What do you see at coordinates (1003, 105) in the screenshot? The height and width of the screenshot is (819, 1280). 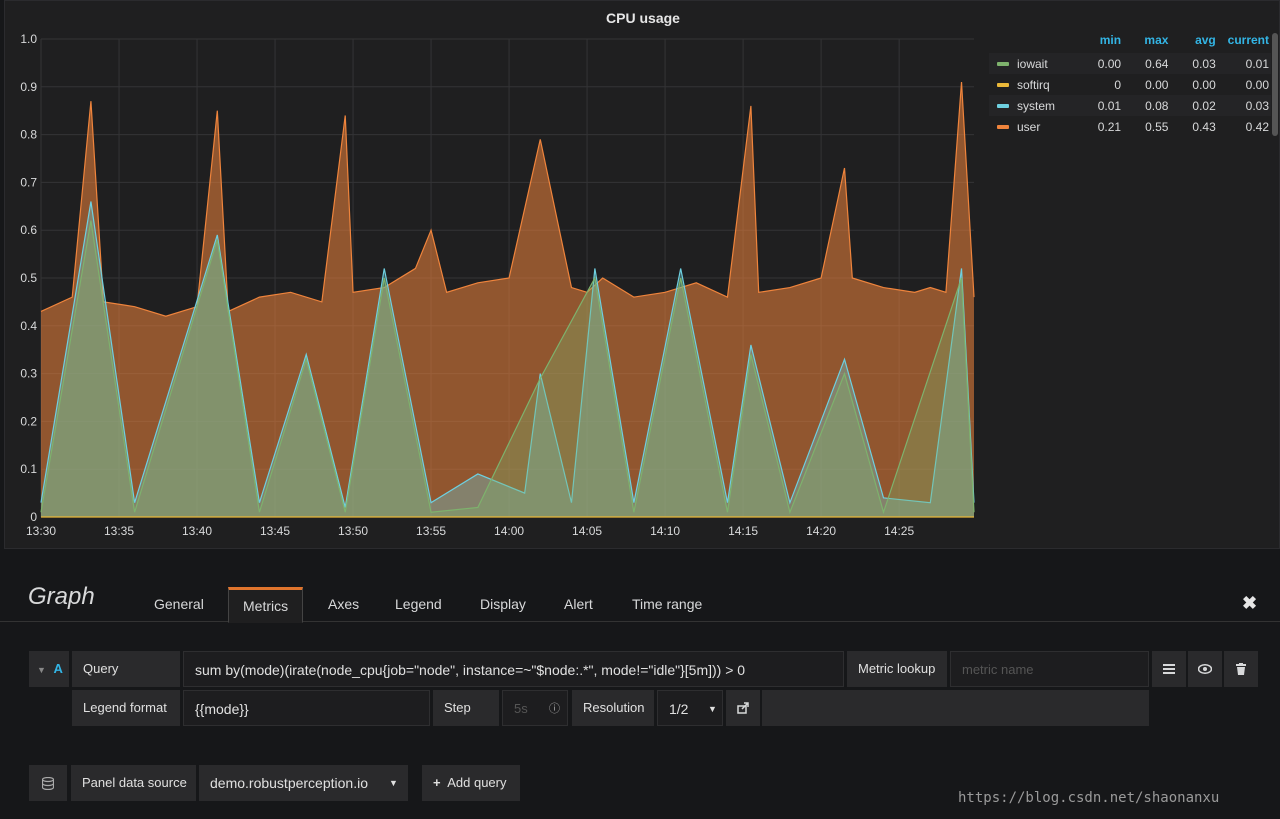 I see `legend-swatch-system` at bounding box center [1003, 105].